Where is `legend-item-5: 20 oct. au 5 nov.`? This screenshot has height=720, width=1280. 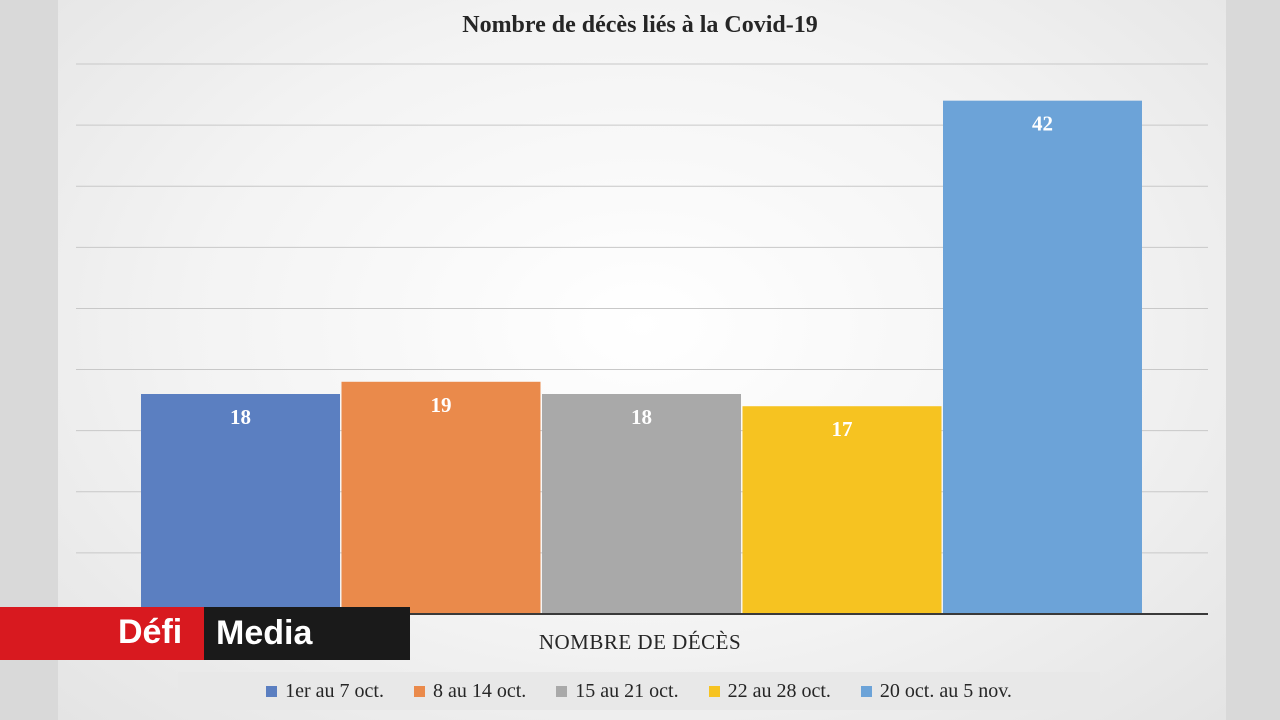
legend-item-5: 20 oct. au 5 nov. is located at coordinates (936, 691).